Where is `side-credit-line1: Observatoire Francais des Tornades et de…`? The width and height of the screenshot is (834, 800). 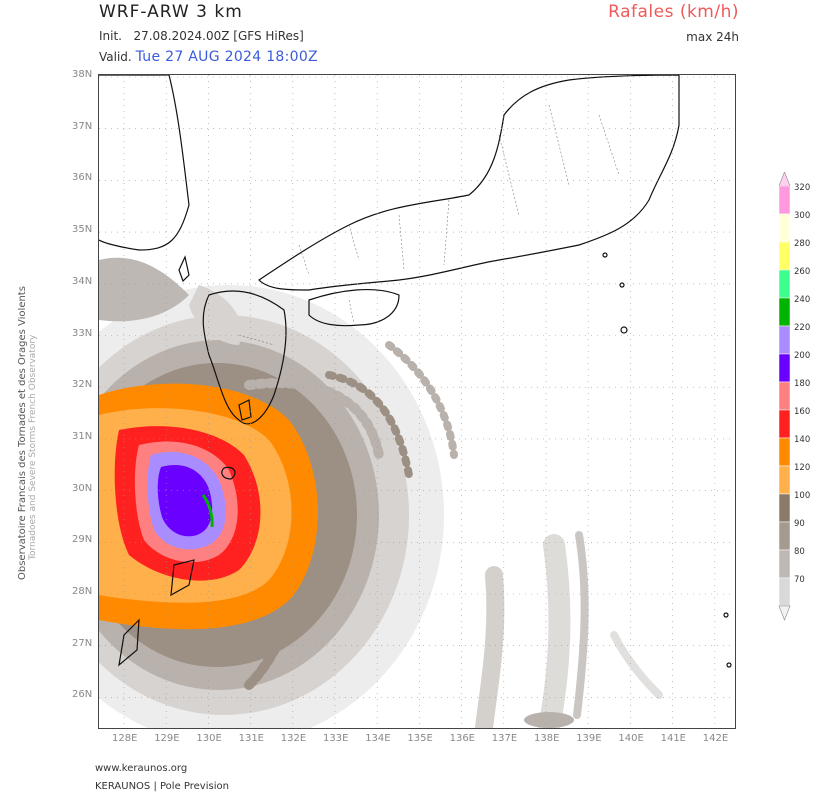 side-credit-line1: Observatoire Francais des Tornades et de… is located at coordinates (23, 433).